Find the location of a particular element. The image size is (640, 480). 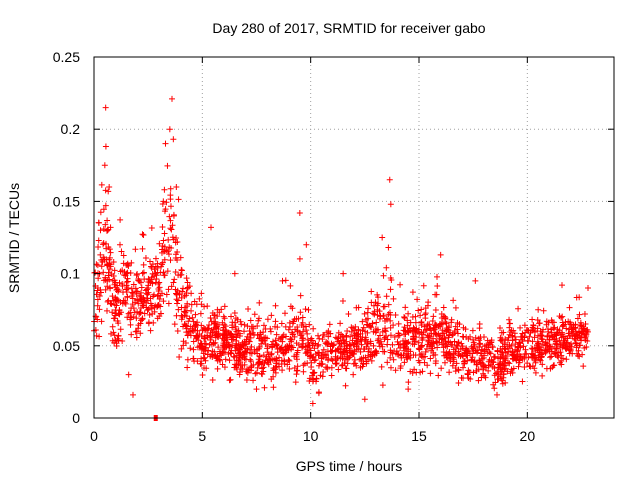

y-tick-label: 0.25 is located at coordinates (66, 57).